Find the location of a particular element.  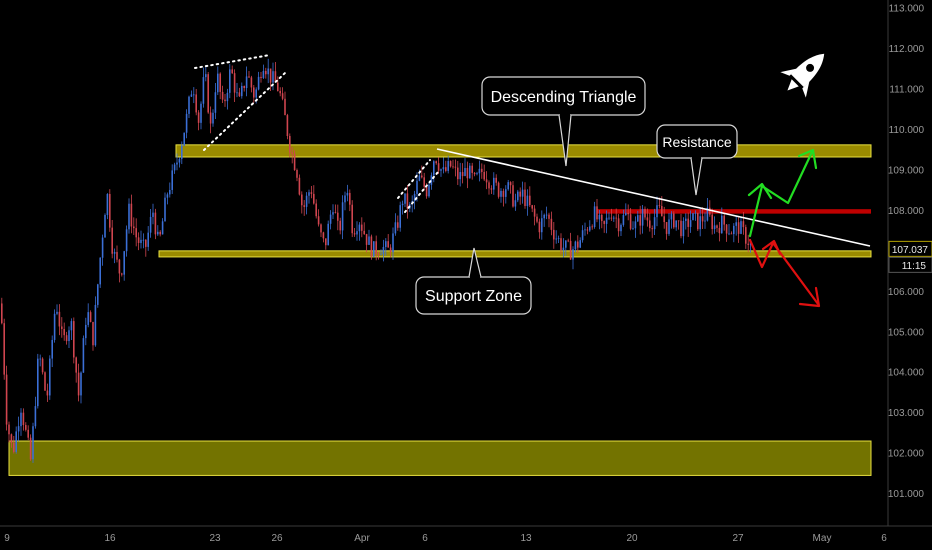

callout-descending-triangle: Descending Triangle is located at coordinates (563, 121).